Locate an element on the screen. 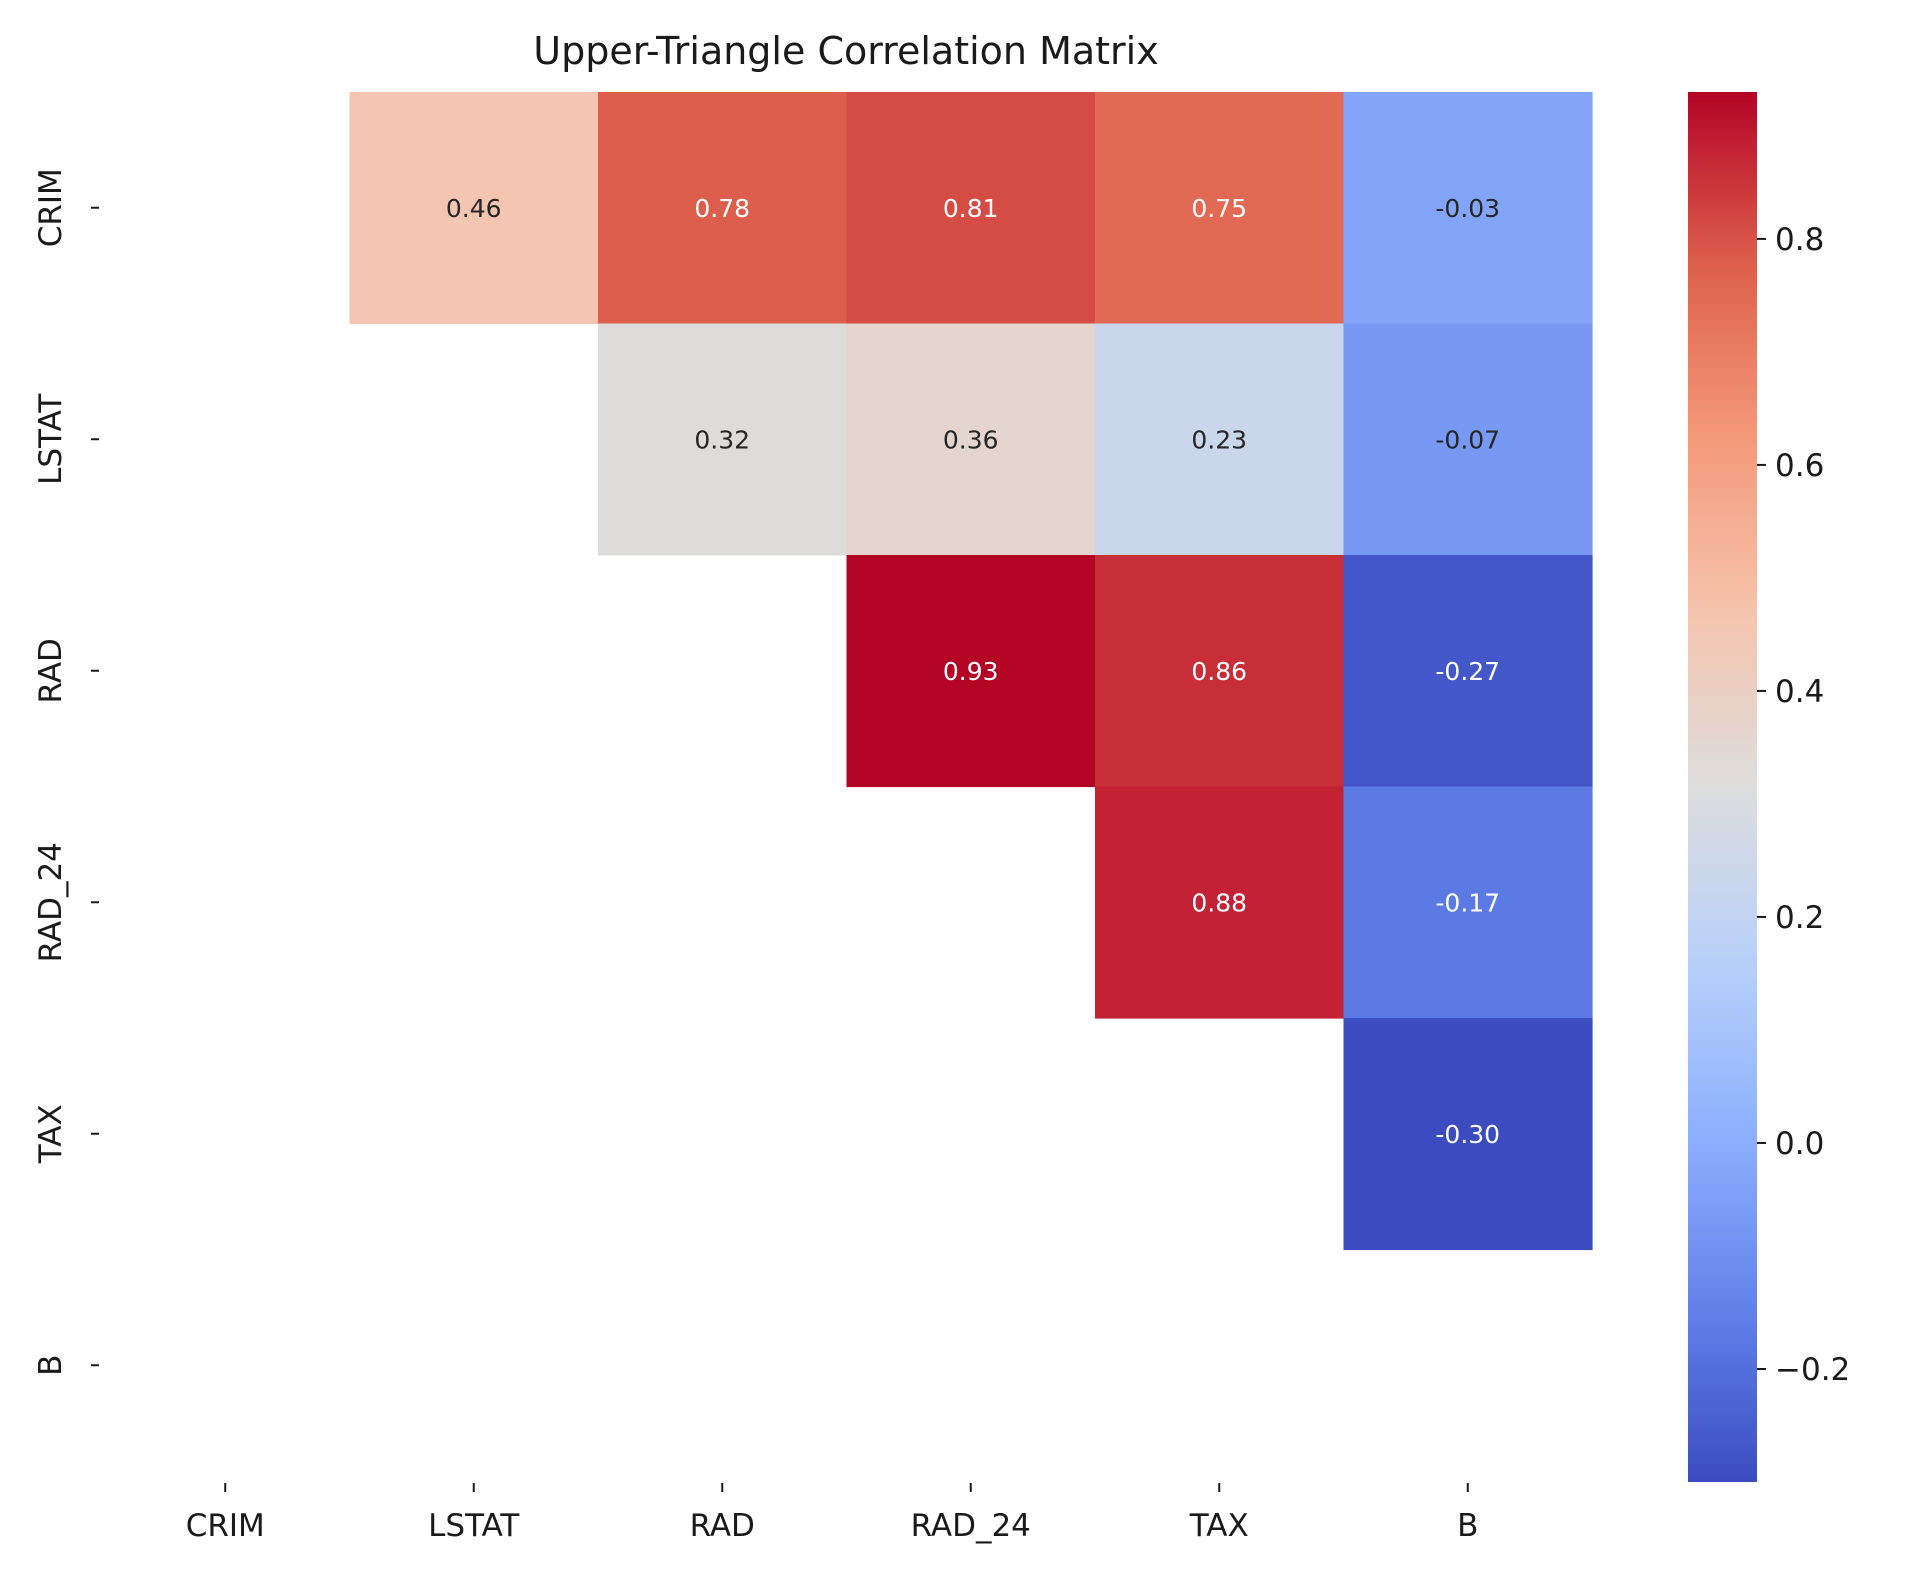  cell-value-label: 0.46 is located at coordinates (474, 208).